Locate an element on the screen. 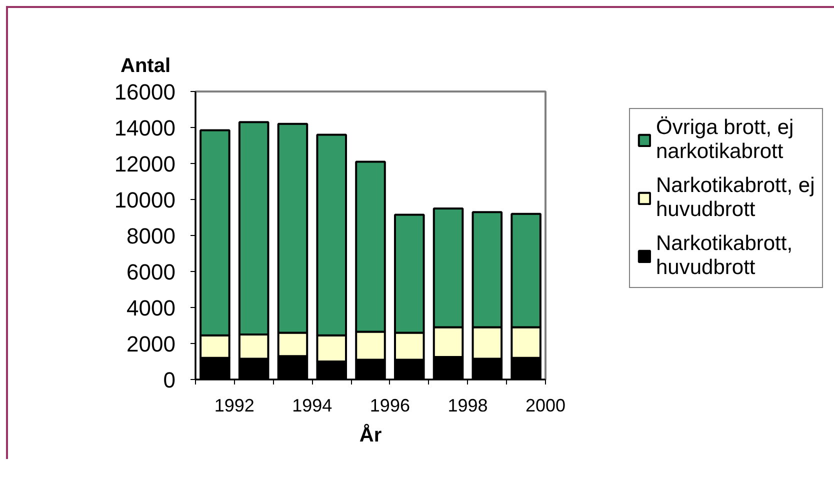 The width and height of the screenshot is (834, 489). y-tick-label: 4000 is located at coordinates (151, 308).